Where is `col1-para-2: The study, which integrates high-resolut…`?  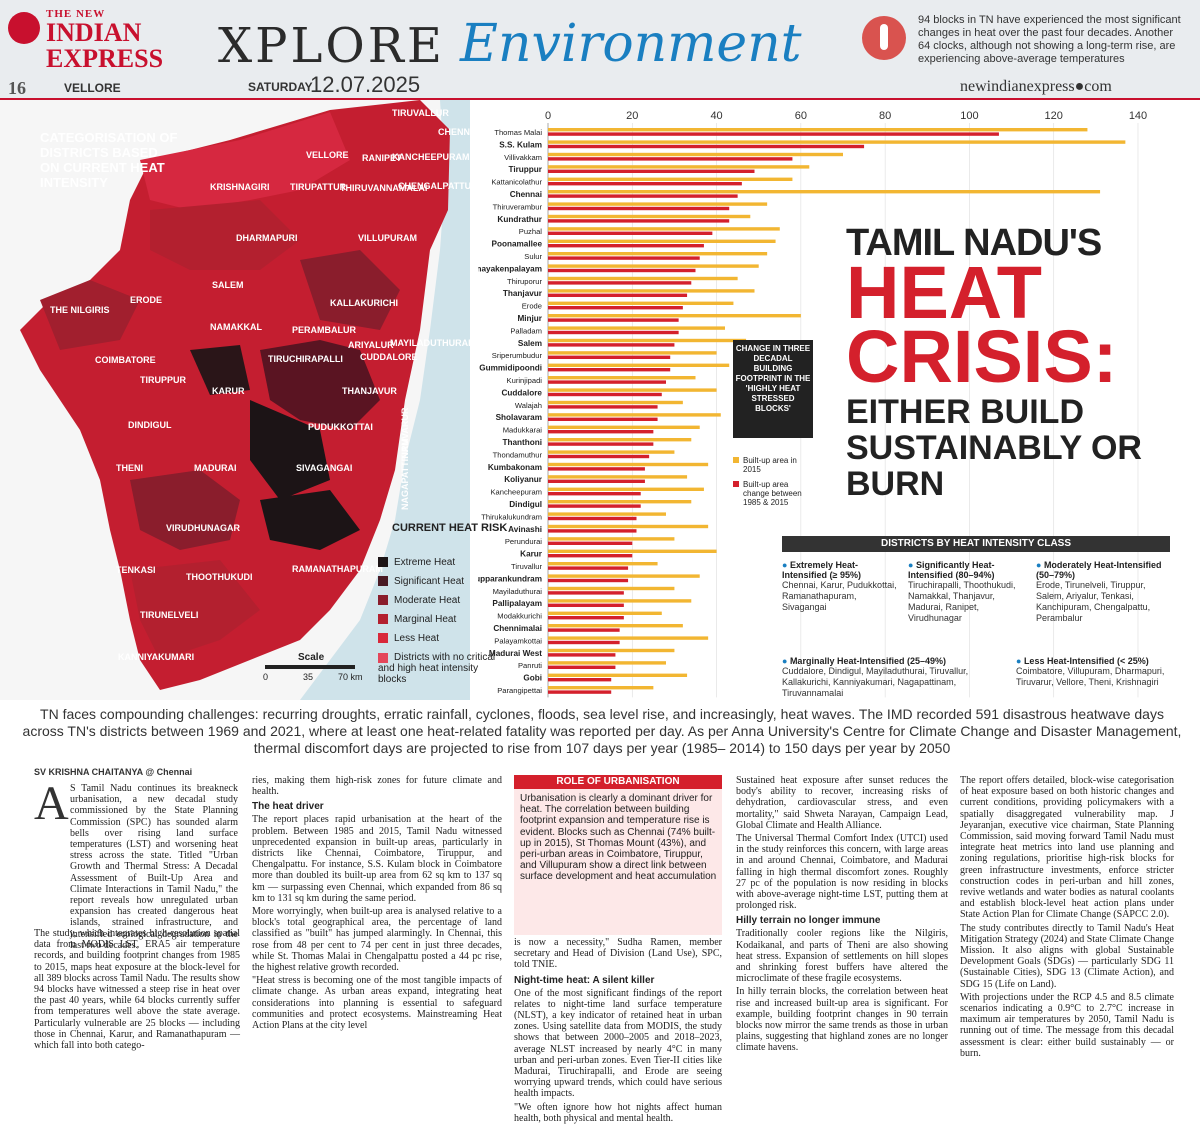
col1-para-2: The study, which integrates high-resolut… is located at coordinates (137, 990).